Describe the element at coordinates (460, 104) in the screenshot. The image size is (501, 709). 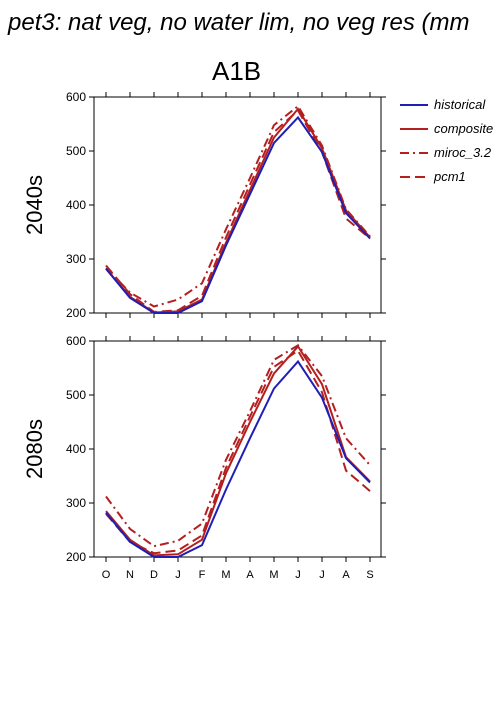
I see `legend-label: historical` at that location.